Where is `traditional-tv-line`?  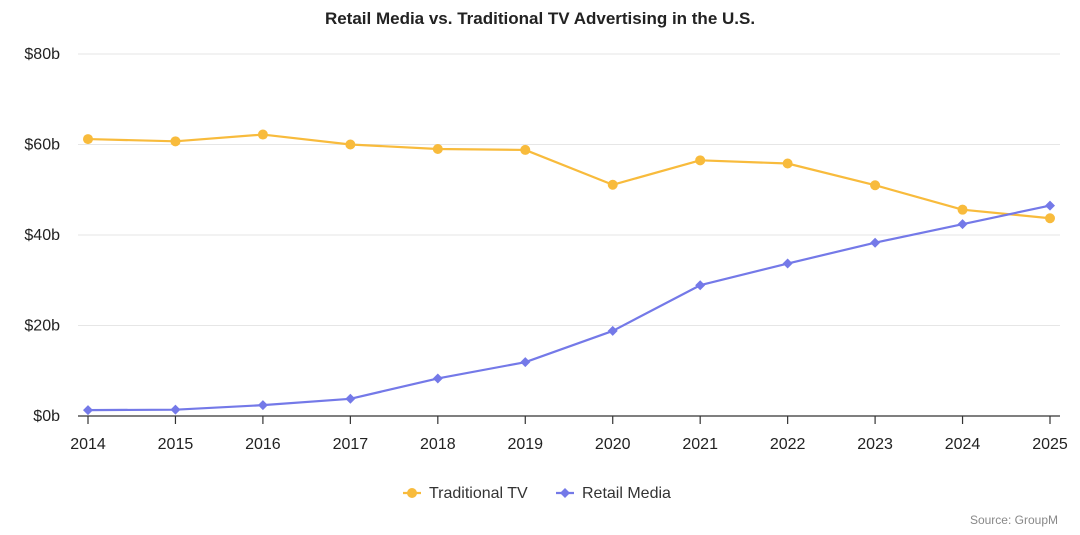 traditional-tv-line is located at coordinates (569, 176).